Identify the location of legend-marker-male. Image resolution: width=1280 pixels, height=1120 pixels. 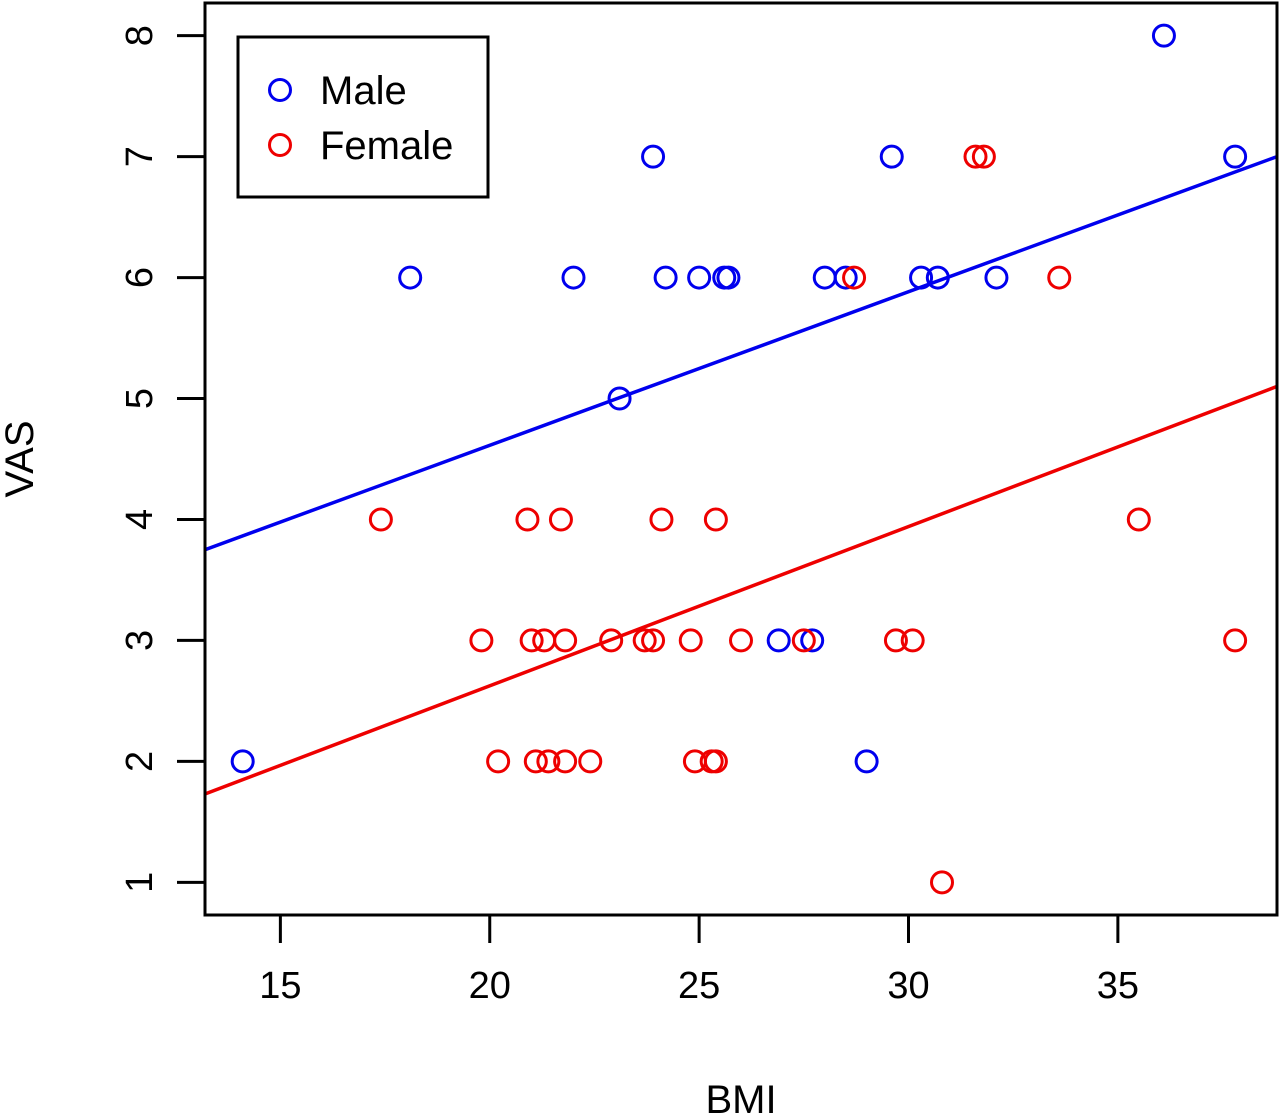
(280, 90).